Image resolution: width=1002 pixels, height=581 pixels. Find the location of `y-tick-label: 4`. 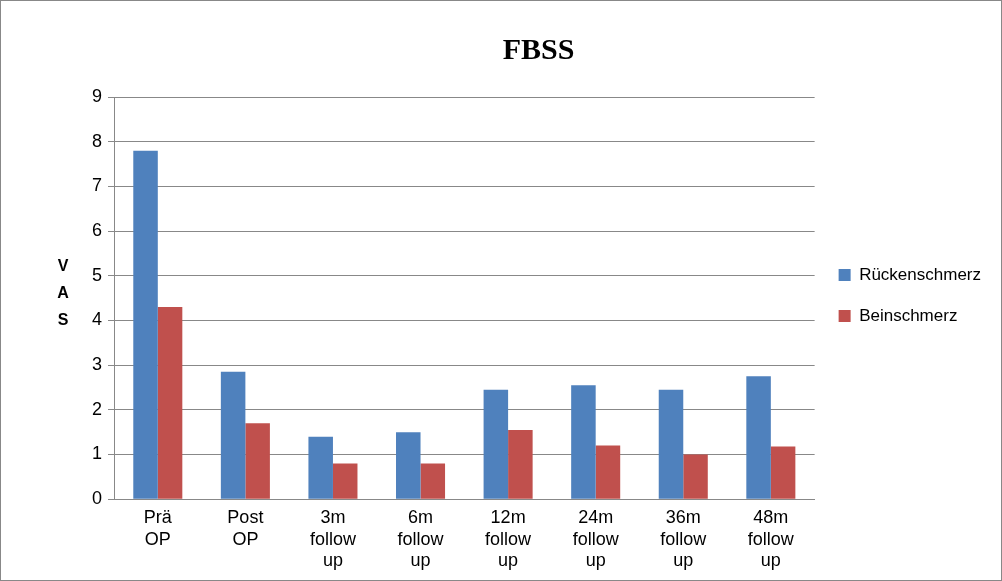

y-tick-label: 4 is located at coordinates (97, 319).